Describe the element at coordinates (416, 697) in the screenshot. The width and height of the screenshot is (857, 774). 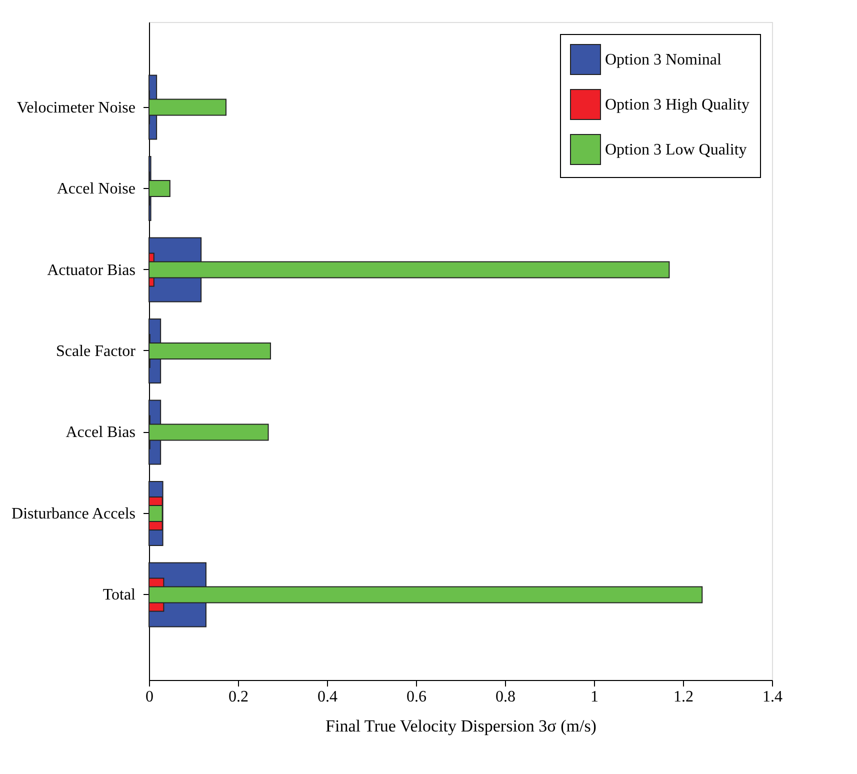
I see `x-tick-label: 0.6` at that location.